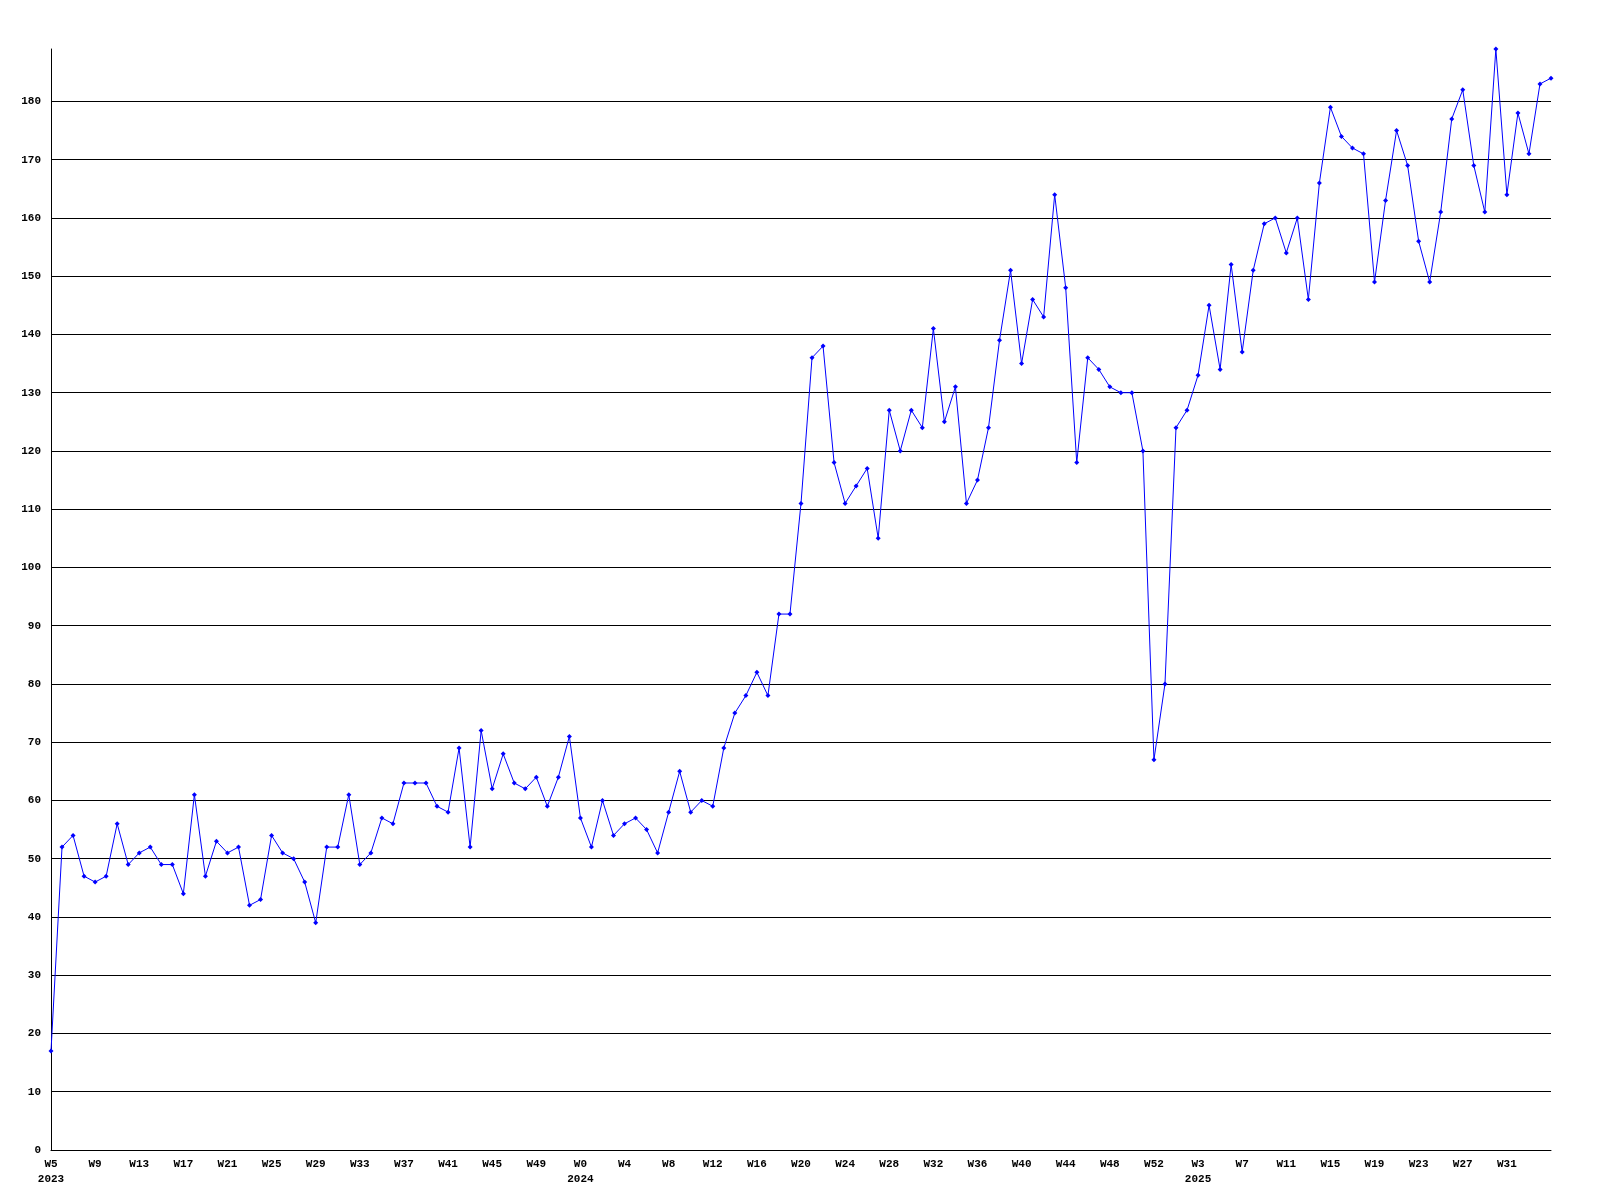 Image resolution: width=1600 pixels, height=1200 pixels. What do you see at coordinates (34, 1091) in the screenshot?
I see `y-tick-label: 10` at bounding box center [34, 1091].